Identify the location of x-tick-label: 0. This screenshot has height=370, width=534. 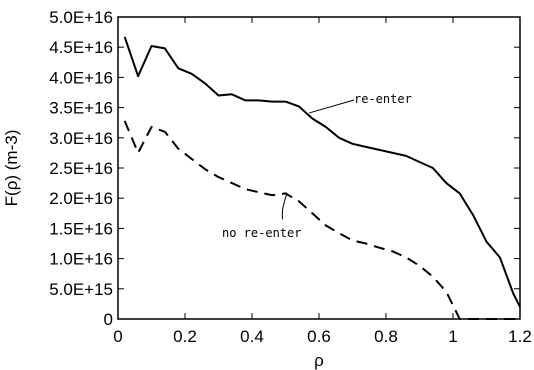
(117, 336).